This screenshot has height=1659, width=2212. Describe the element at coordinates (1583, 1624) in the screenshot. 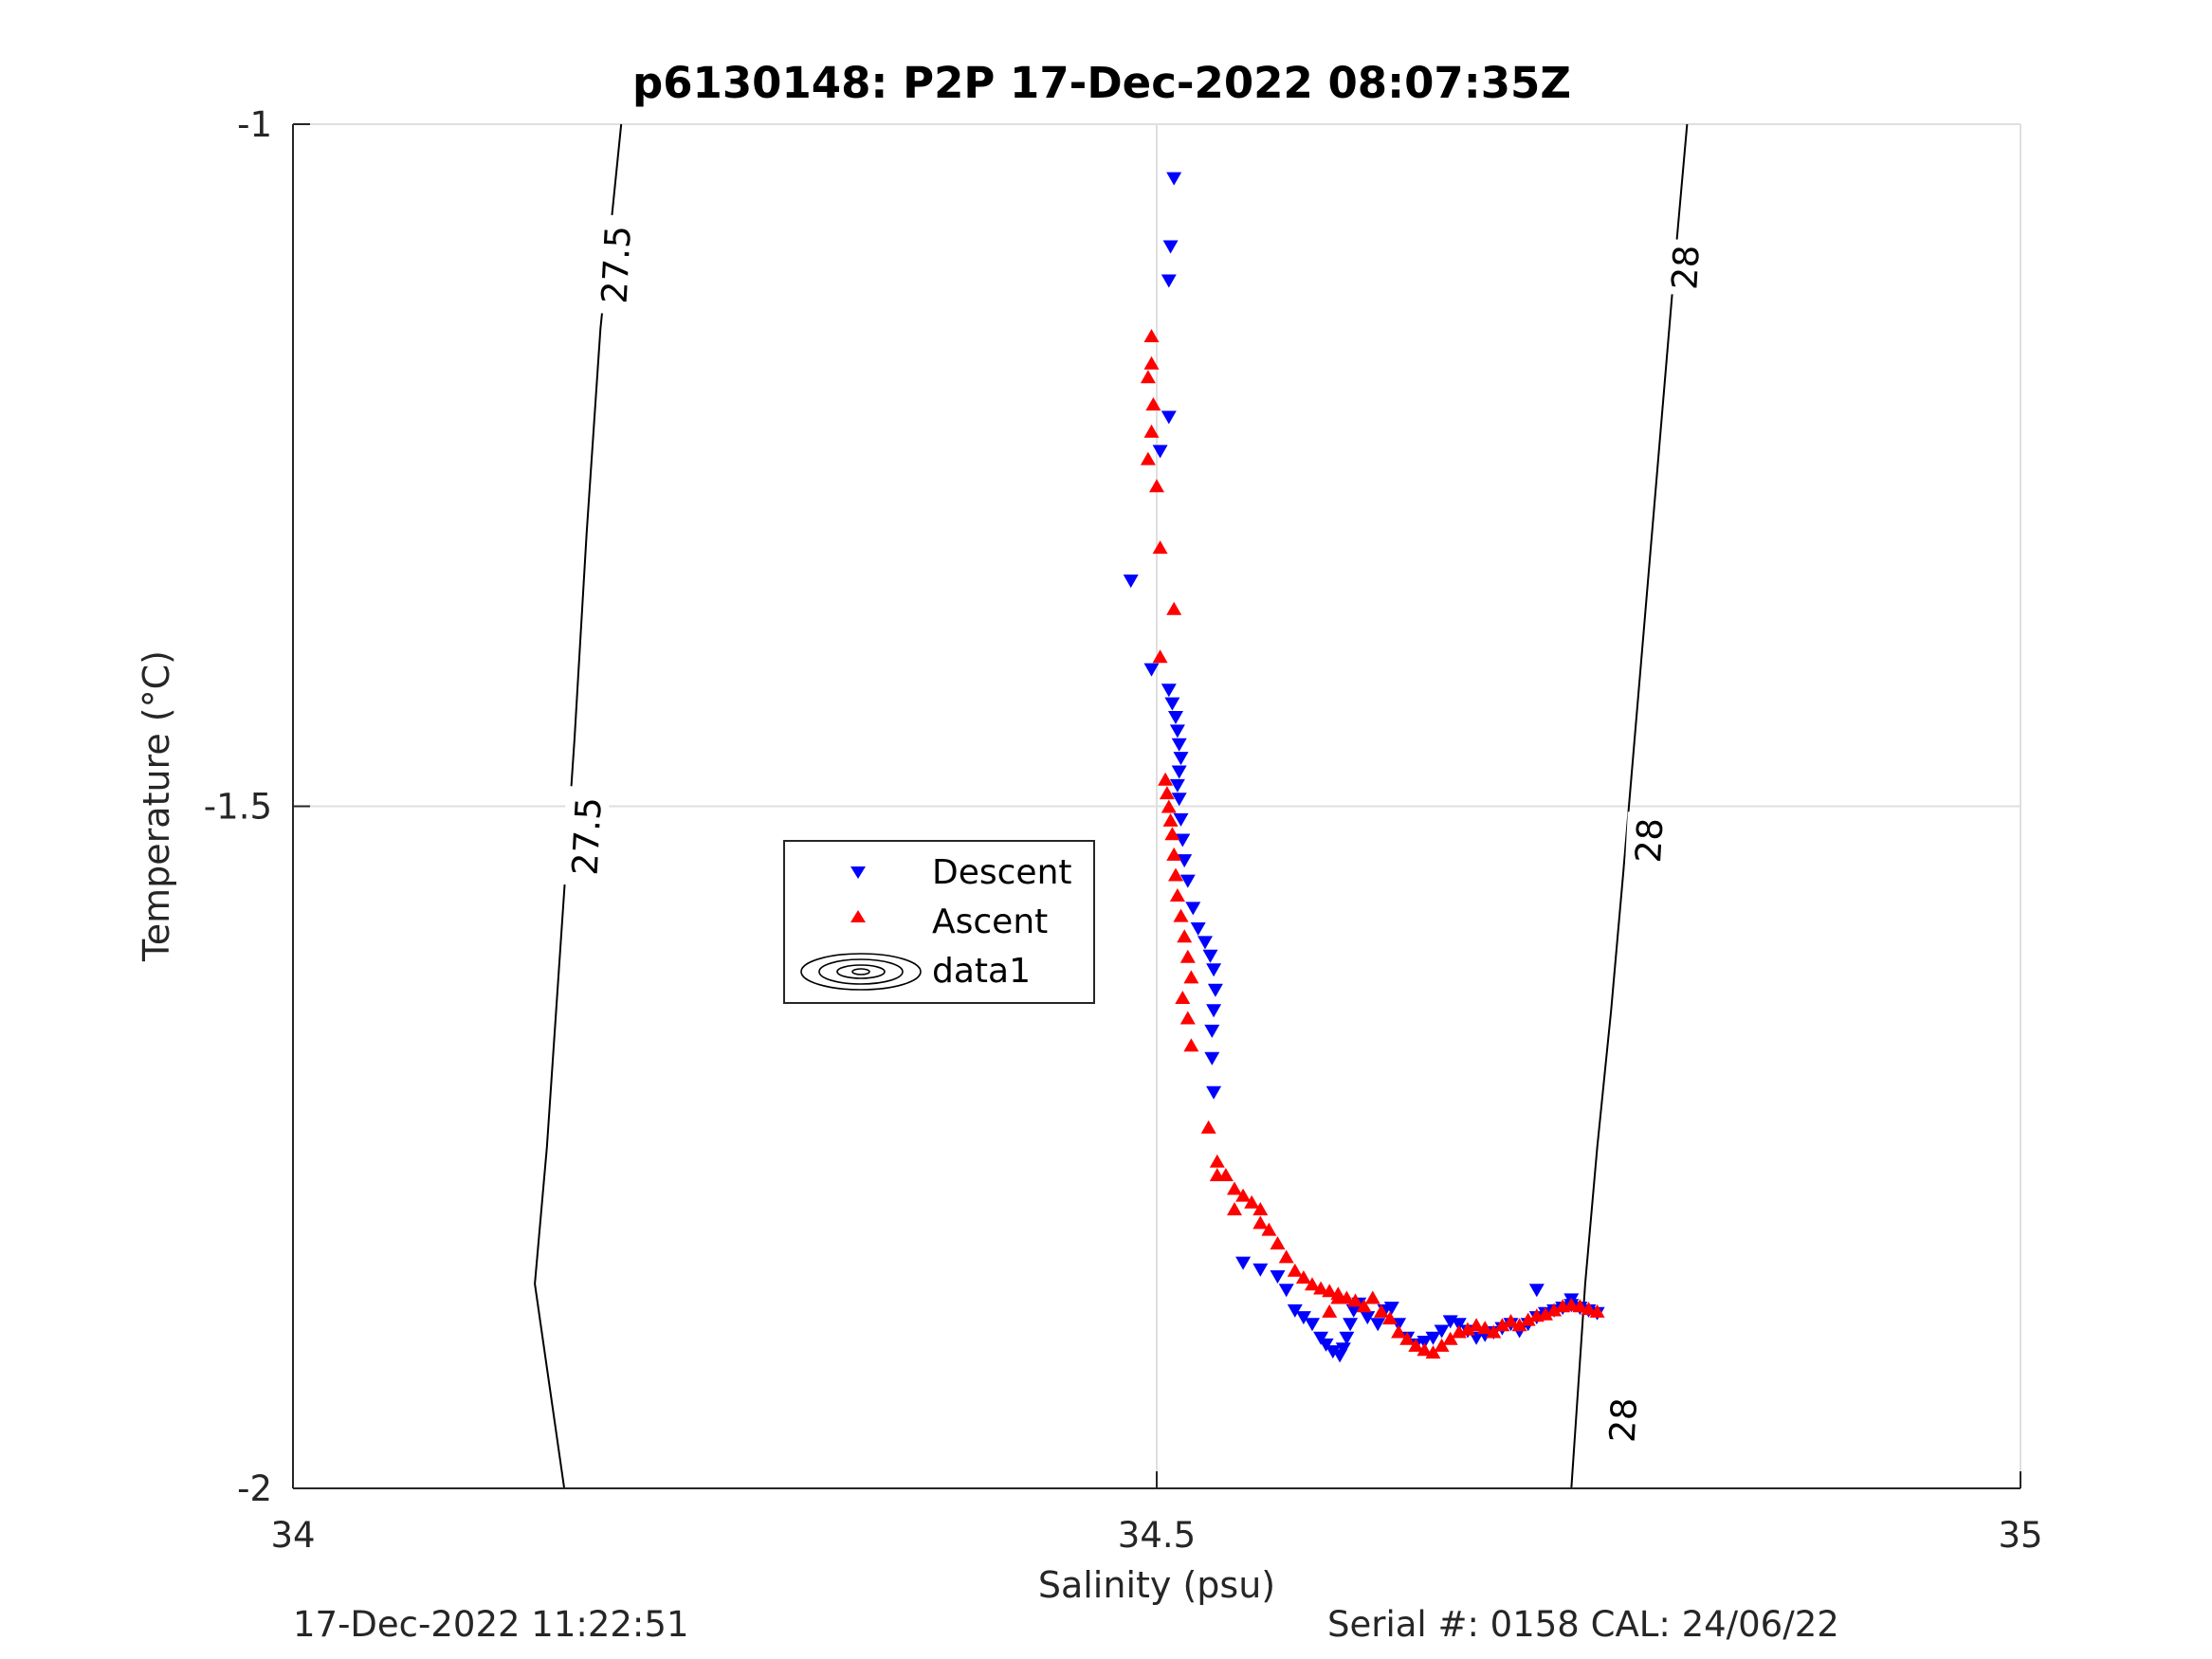

I see `footer-serial-cal: Serial #: 0158 CAL: 24/06/22` at that location.